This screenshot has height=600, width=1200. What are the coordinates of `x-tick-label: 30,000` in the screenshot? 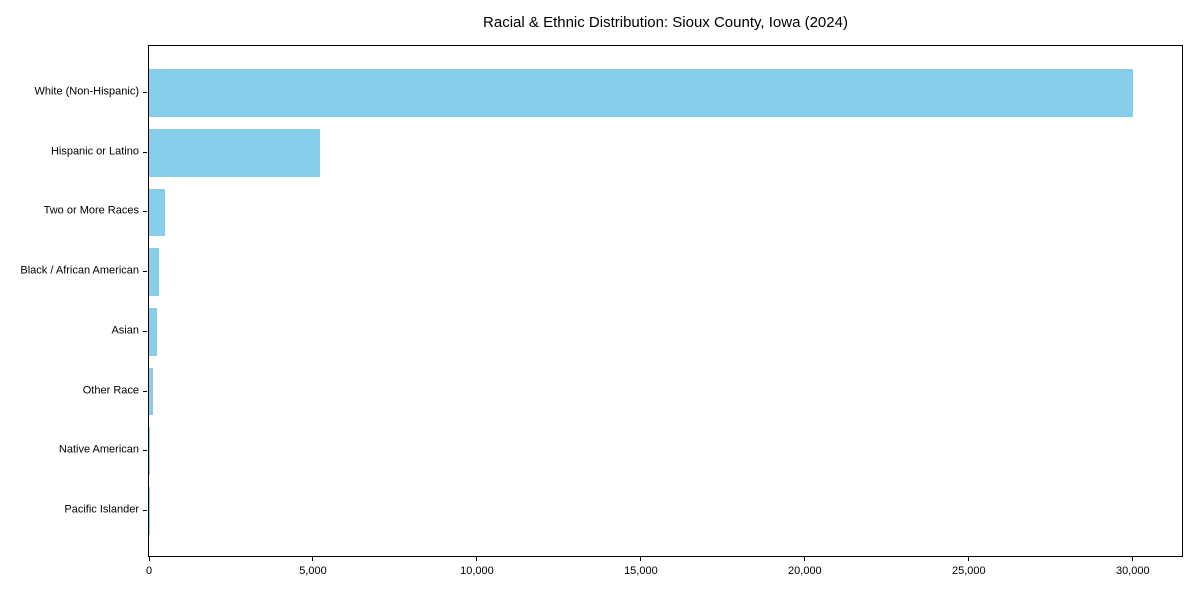 It's located at (1132, 571).